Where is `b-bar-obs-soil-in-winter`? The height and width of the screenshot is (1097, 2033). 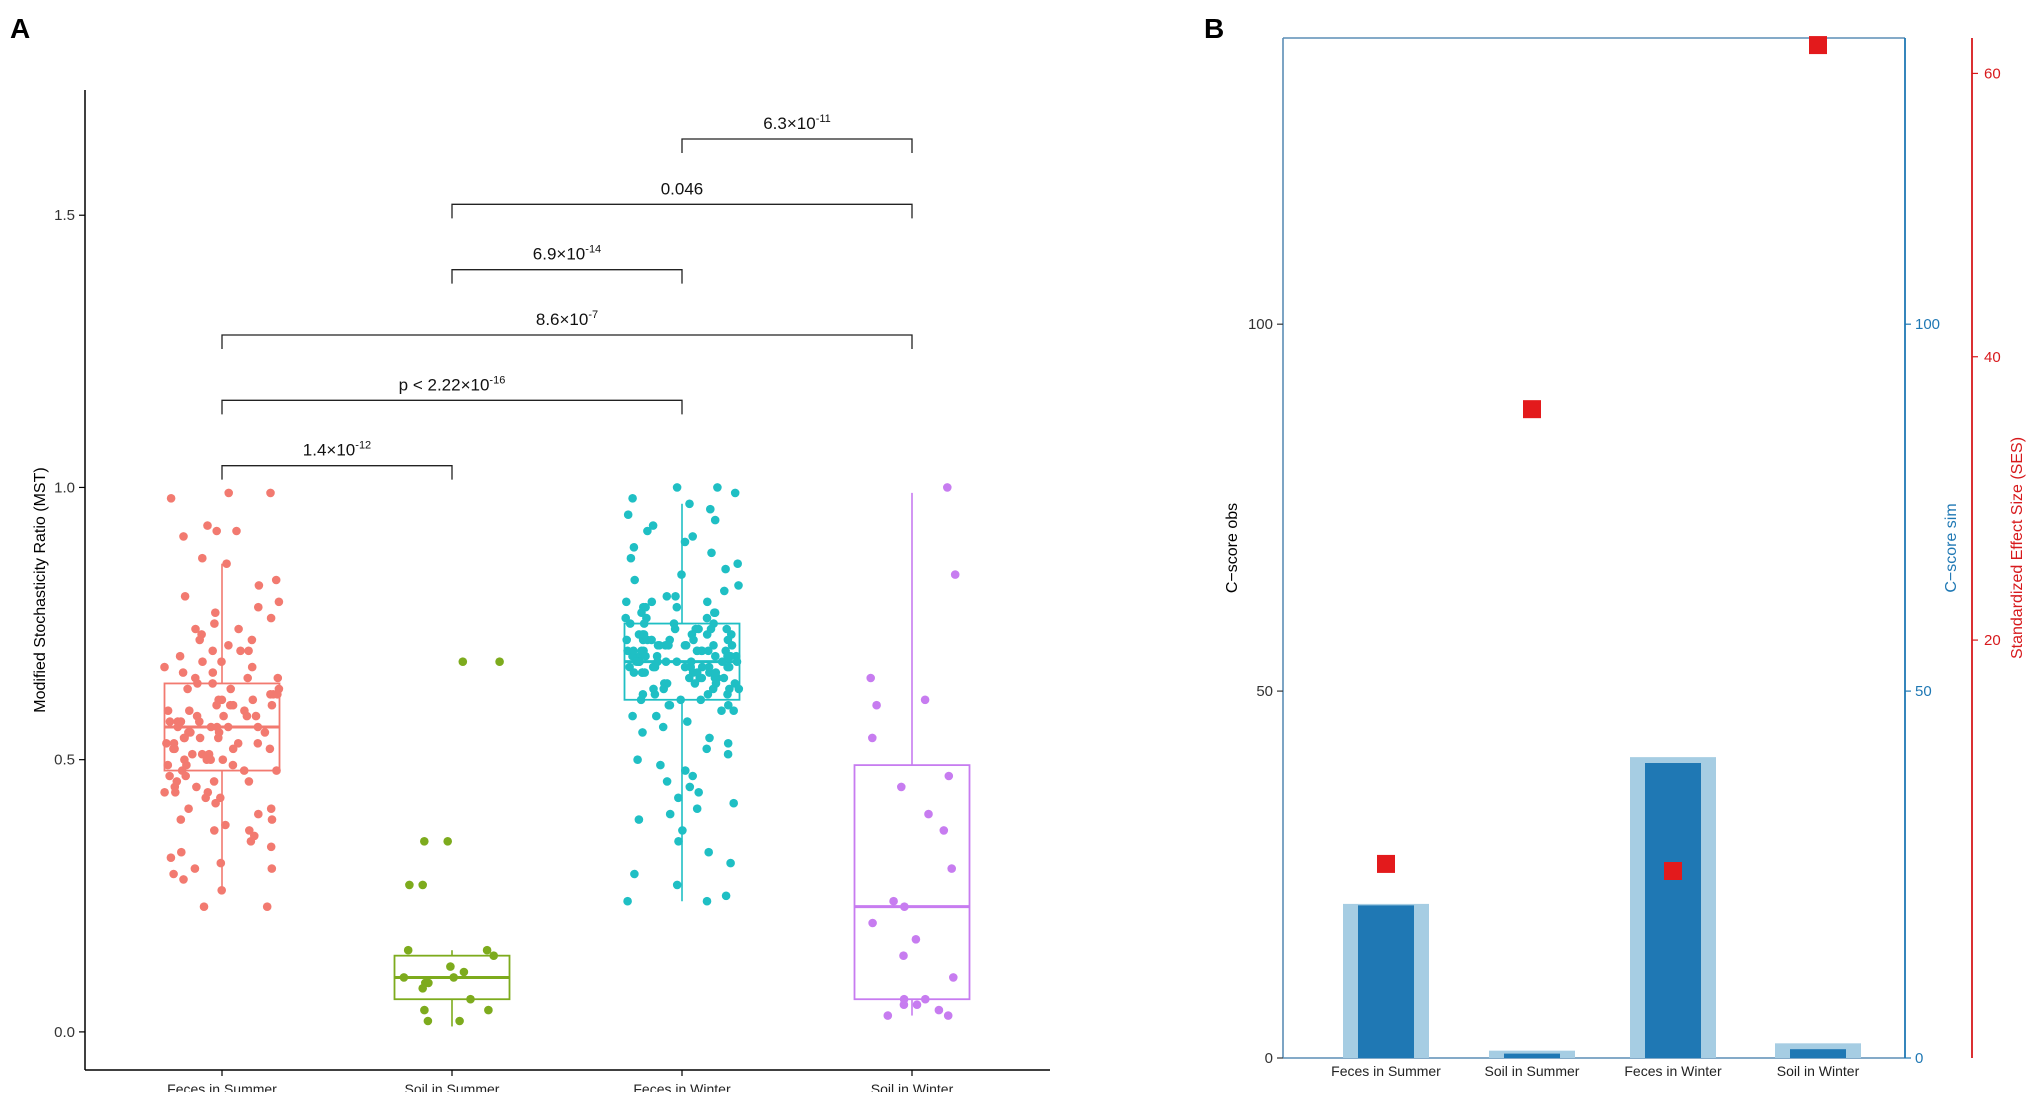 b-bar-obs-soil-in-winter is located at coordinates (1818, 1053).